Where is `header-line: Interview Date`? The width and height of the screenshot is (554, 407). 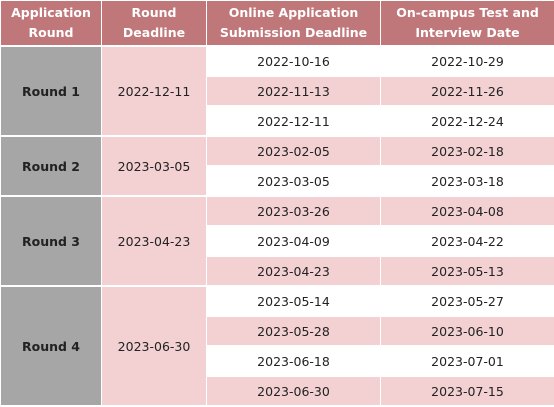 header-line: Interview Date is located at coordinates (467, 32).